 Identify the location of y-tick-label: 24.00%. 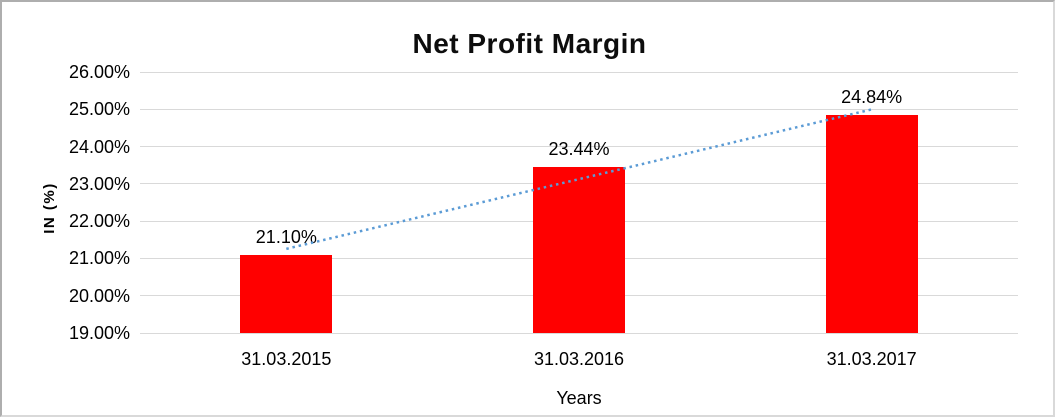
(99, 146).